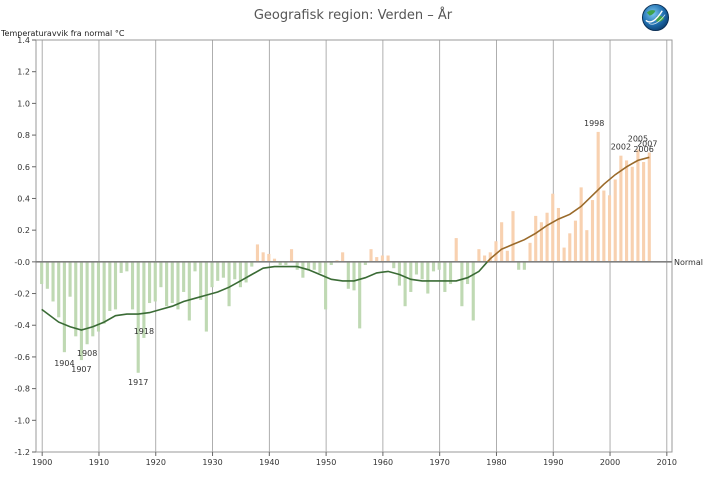 The image size is (706, 495). Describe the element at coordinates (144, 299) in the screenshot. I see `bar-1918` at that location.